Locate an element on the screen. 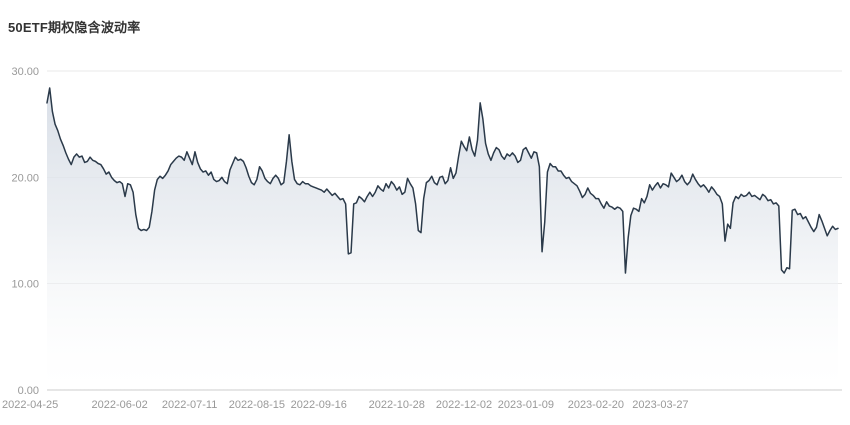  y-tick-label: 0.00 is located at coordinates (28, 391).